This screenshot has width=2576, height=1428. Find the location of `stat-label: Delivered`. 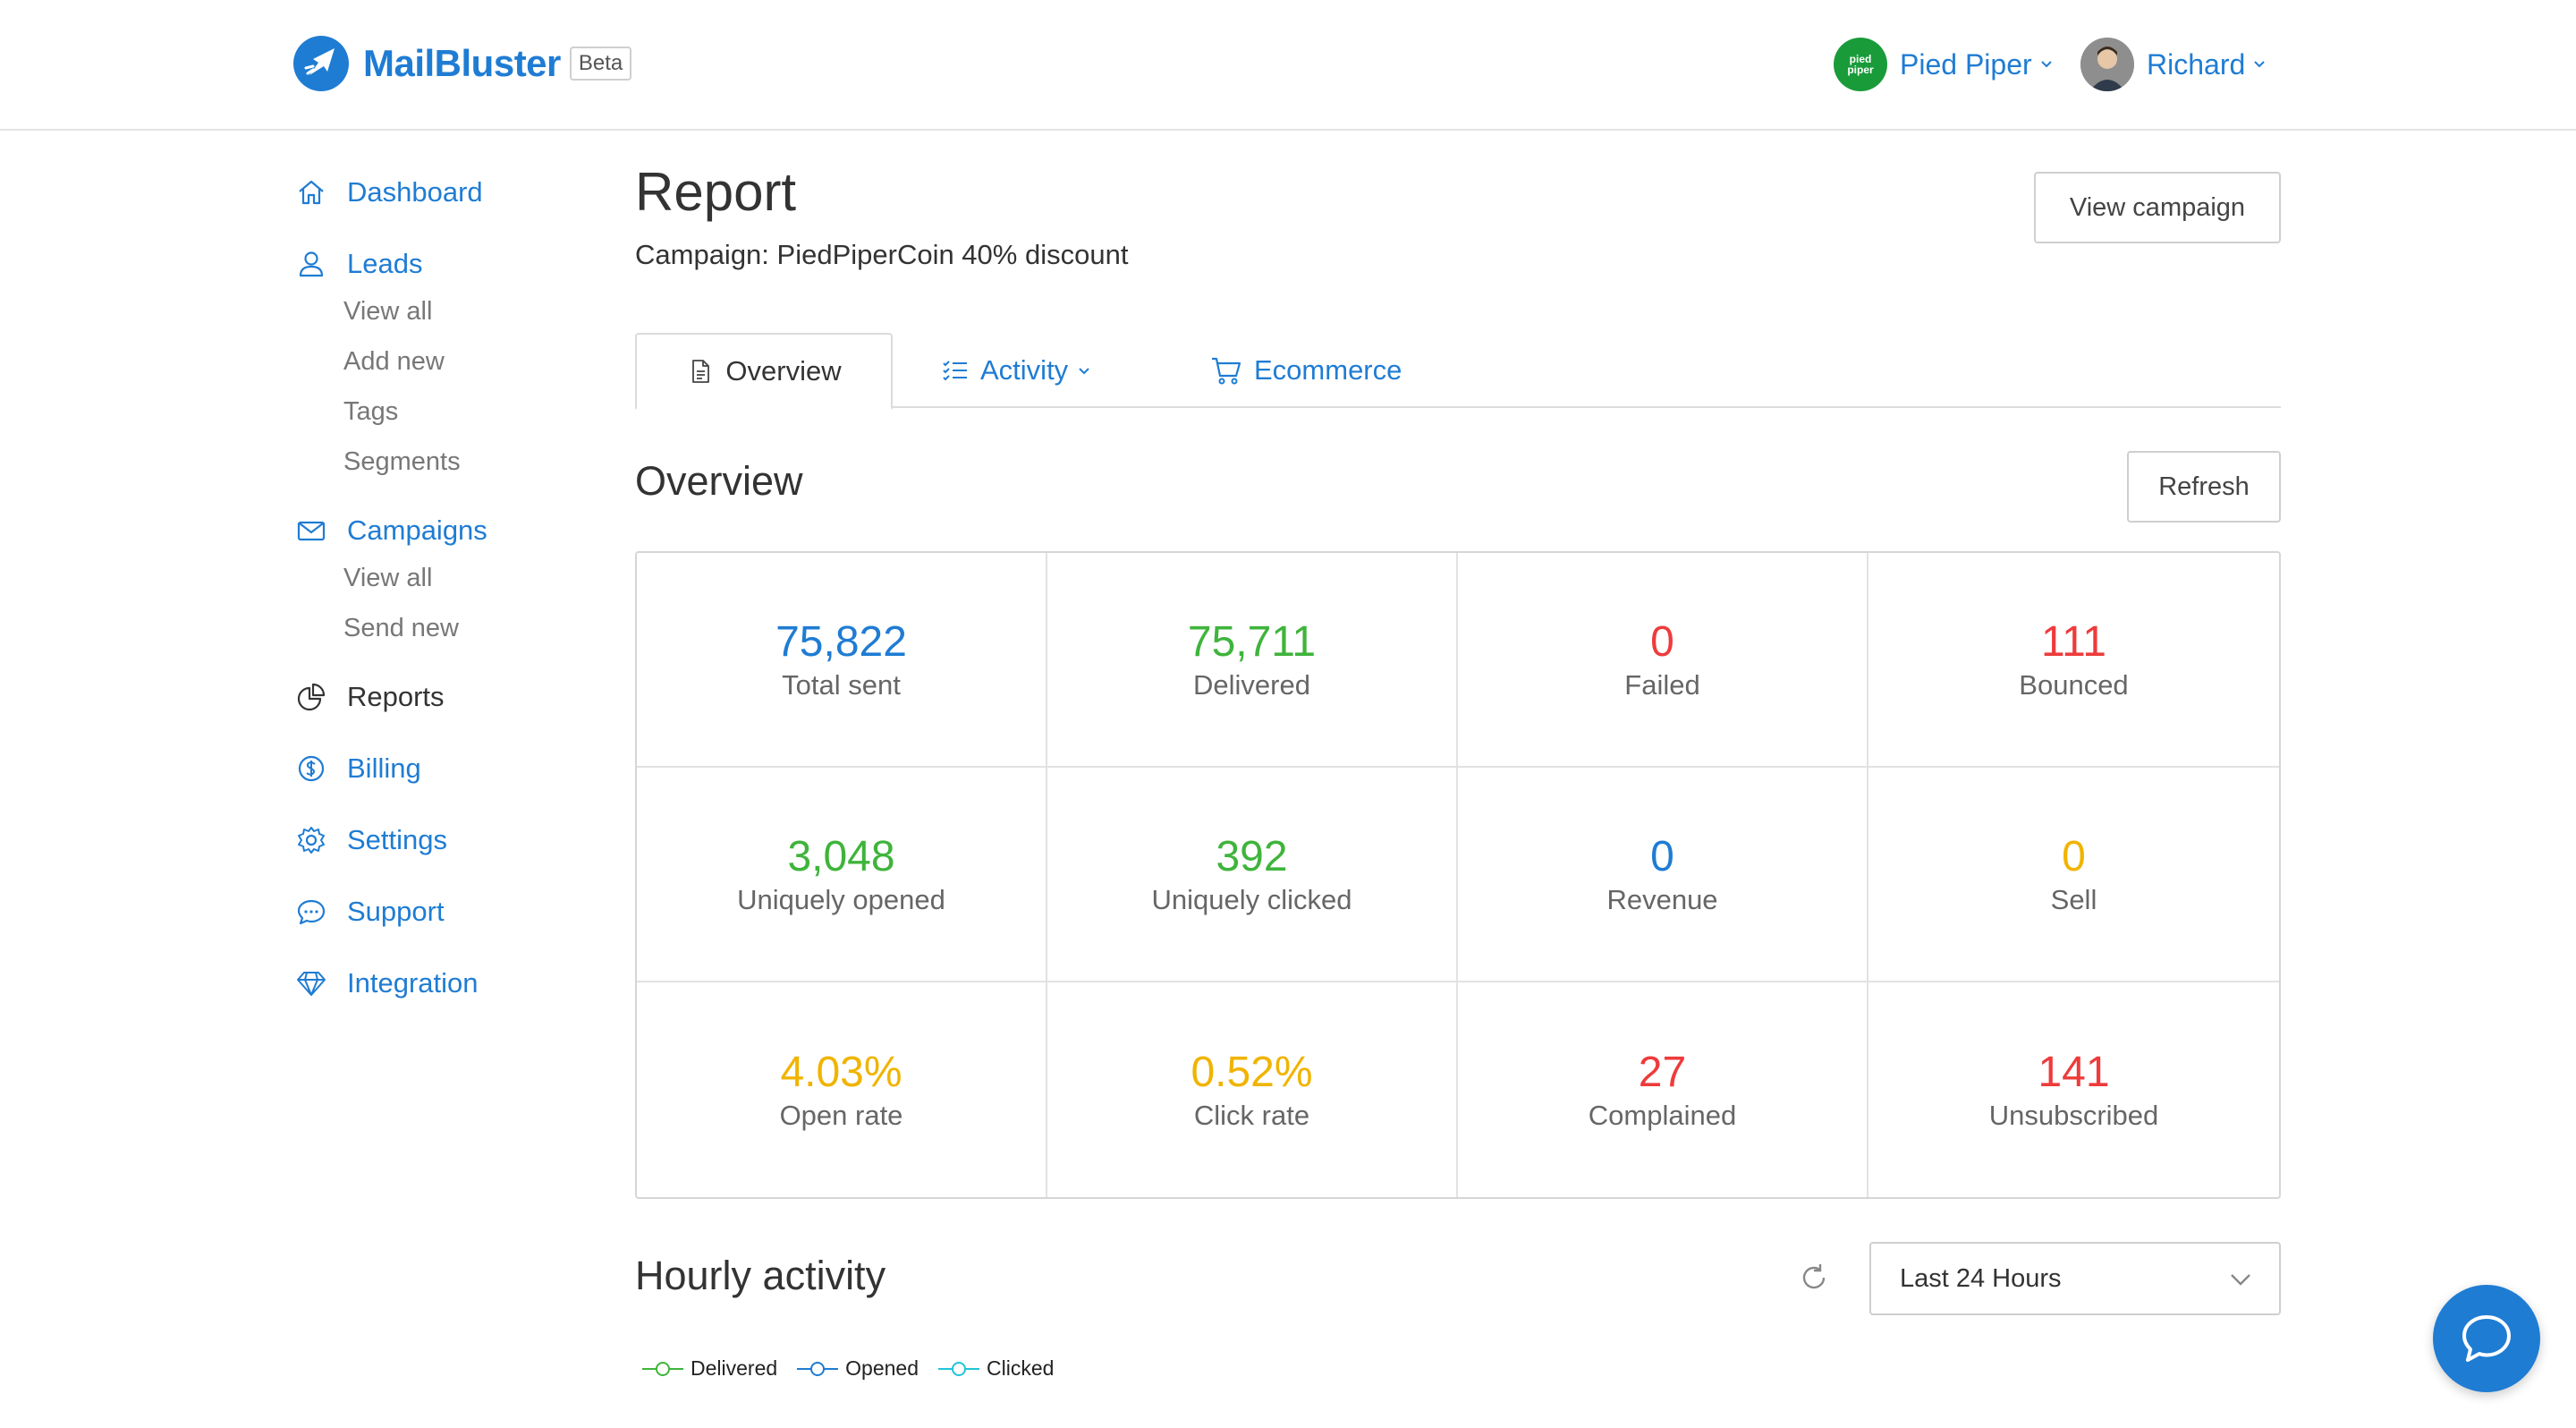

stat-label: Delivered is located at coordinates (1251, 685).